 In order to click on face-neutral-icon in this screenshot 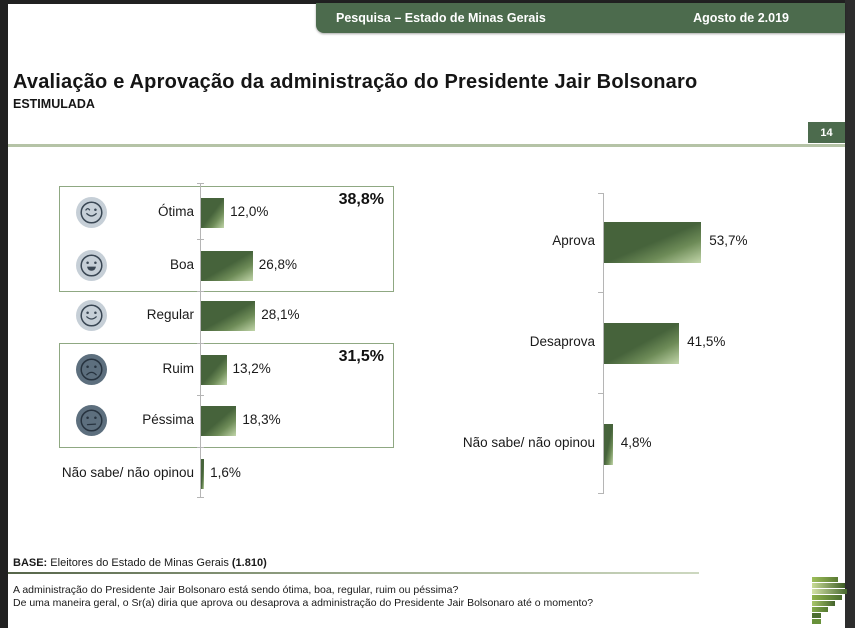, I will do `click(91, 420)`.